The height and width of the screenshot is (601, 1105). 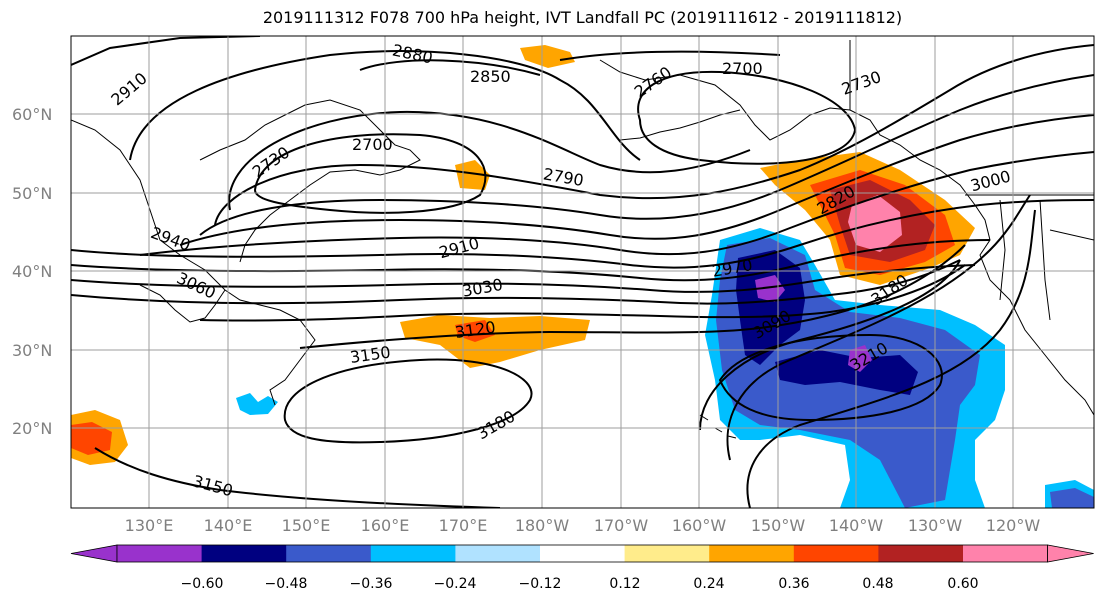 I want to click on colorbar-tick-label: −0.48, so click(x=286, y=584).